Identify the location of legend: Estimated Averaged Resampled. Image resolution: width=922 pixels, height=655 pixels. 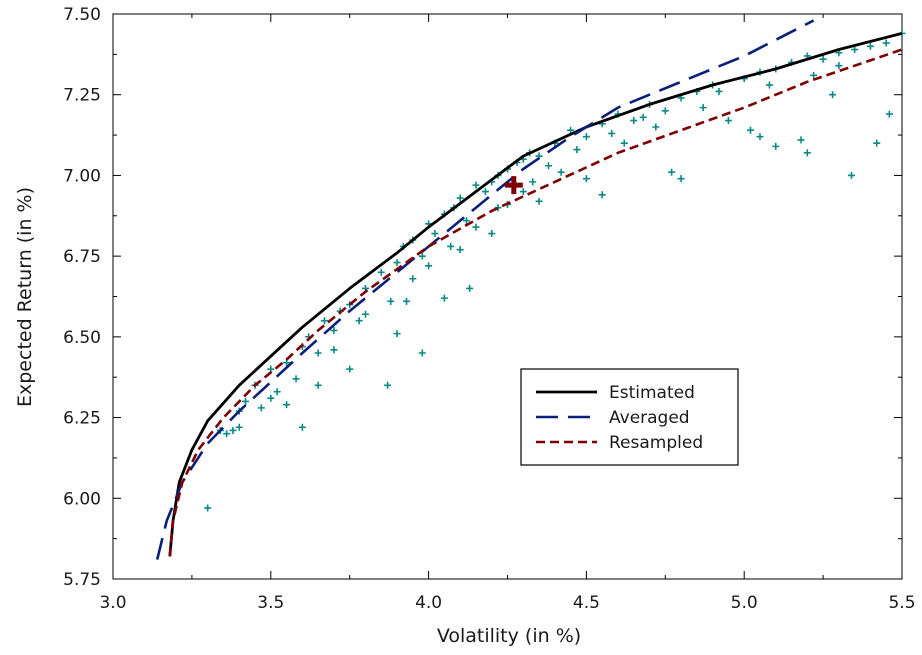
(629, 417).